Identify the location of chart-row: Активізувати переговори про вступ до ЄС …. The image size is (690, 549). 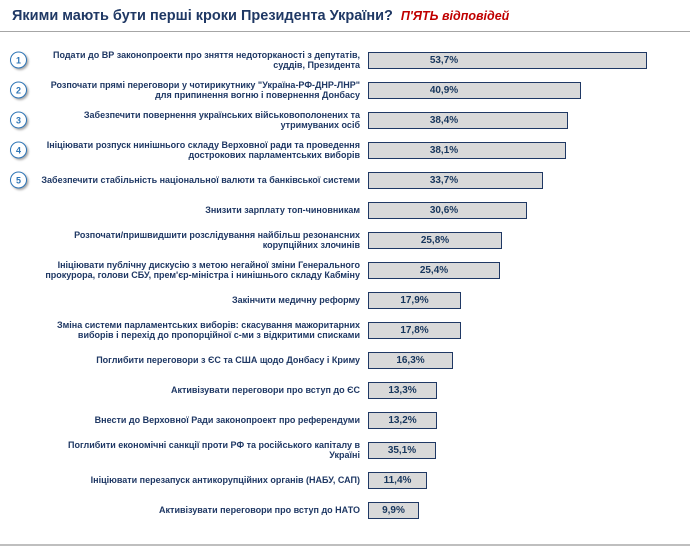
(345, 390).